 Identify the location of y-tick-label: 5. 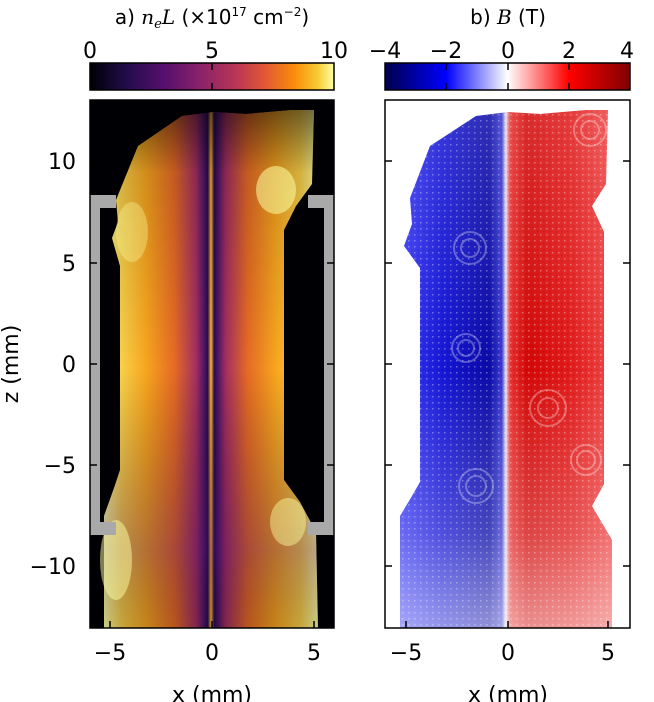
(69, 264).